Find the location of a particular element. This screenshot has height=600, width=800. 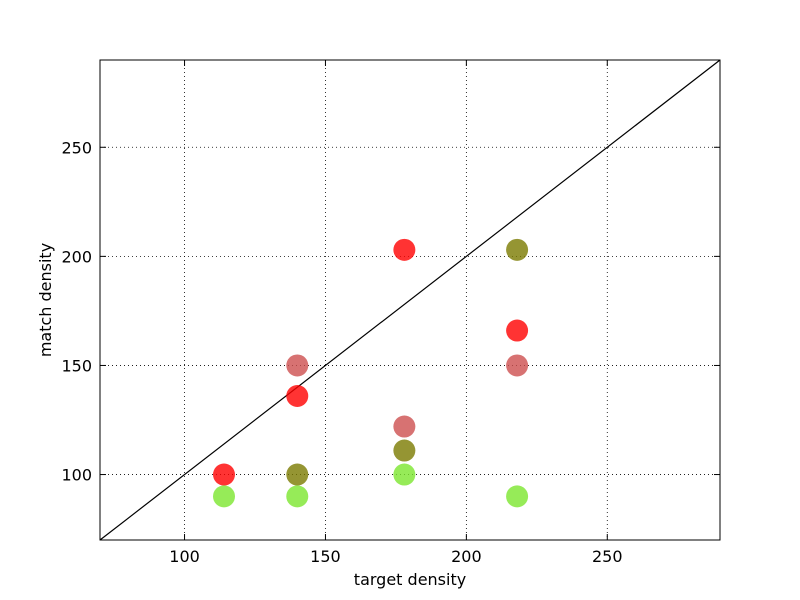

y-tick-label: 100 is located at coordinates (76, 475).